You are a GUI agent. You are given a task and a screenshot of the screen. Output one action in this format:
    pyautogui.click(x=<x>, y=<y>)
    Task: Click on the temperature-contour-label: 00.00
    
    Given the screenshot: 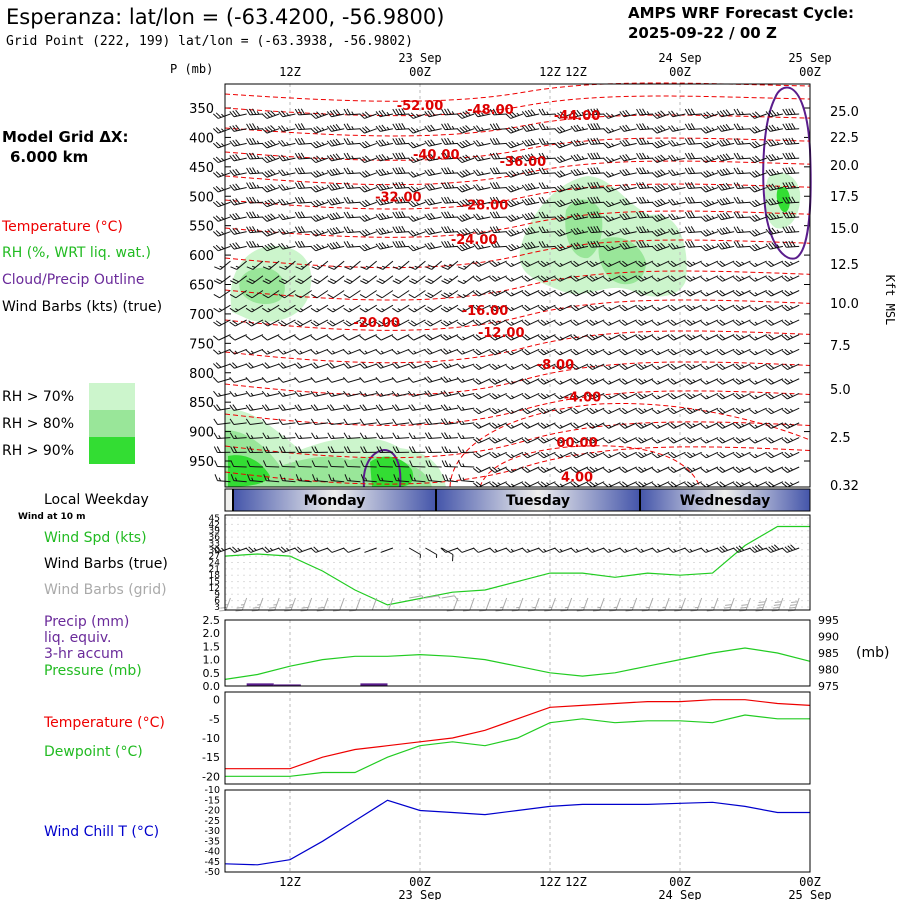 What is the action you would take?
    pyautogui.click(x=577, y=443)
    